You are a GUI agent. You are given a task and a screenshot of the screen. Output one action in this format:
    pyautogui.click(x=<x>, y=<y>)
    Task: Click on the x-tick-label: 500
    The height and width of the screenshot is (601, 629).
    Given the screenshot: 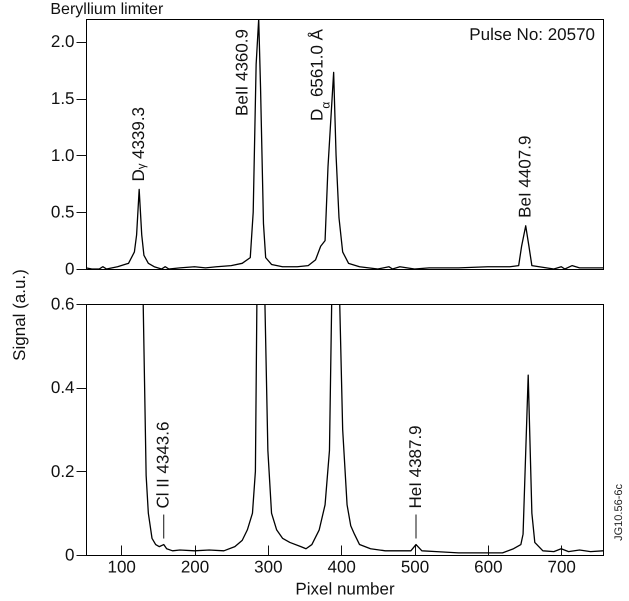 What is the action you would take?
    pyautogui.click(x=415, y=567)
    